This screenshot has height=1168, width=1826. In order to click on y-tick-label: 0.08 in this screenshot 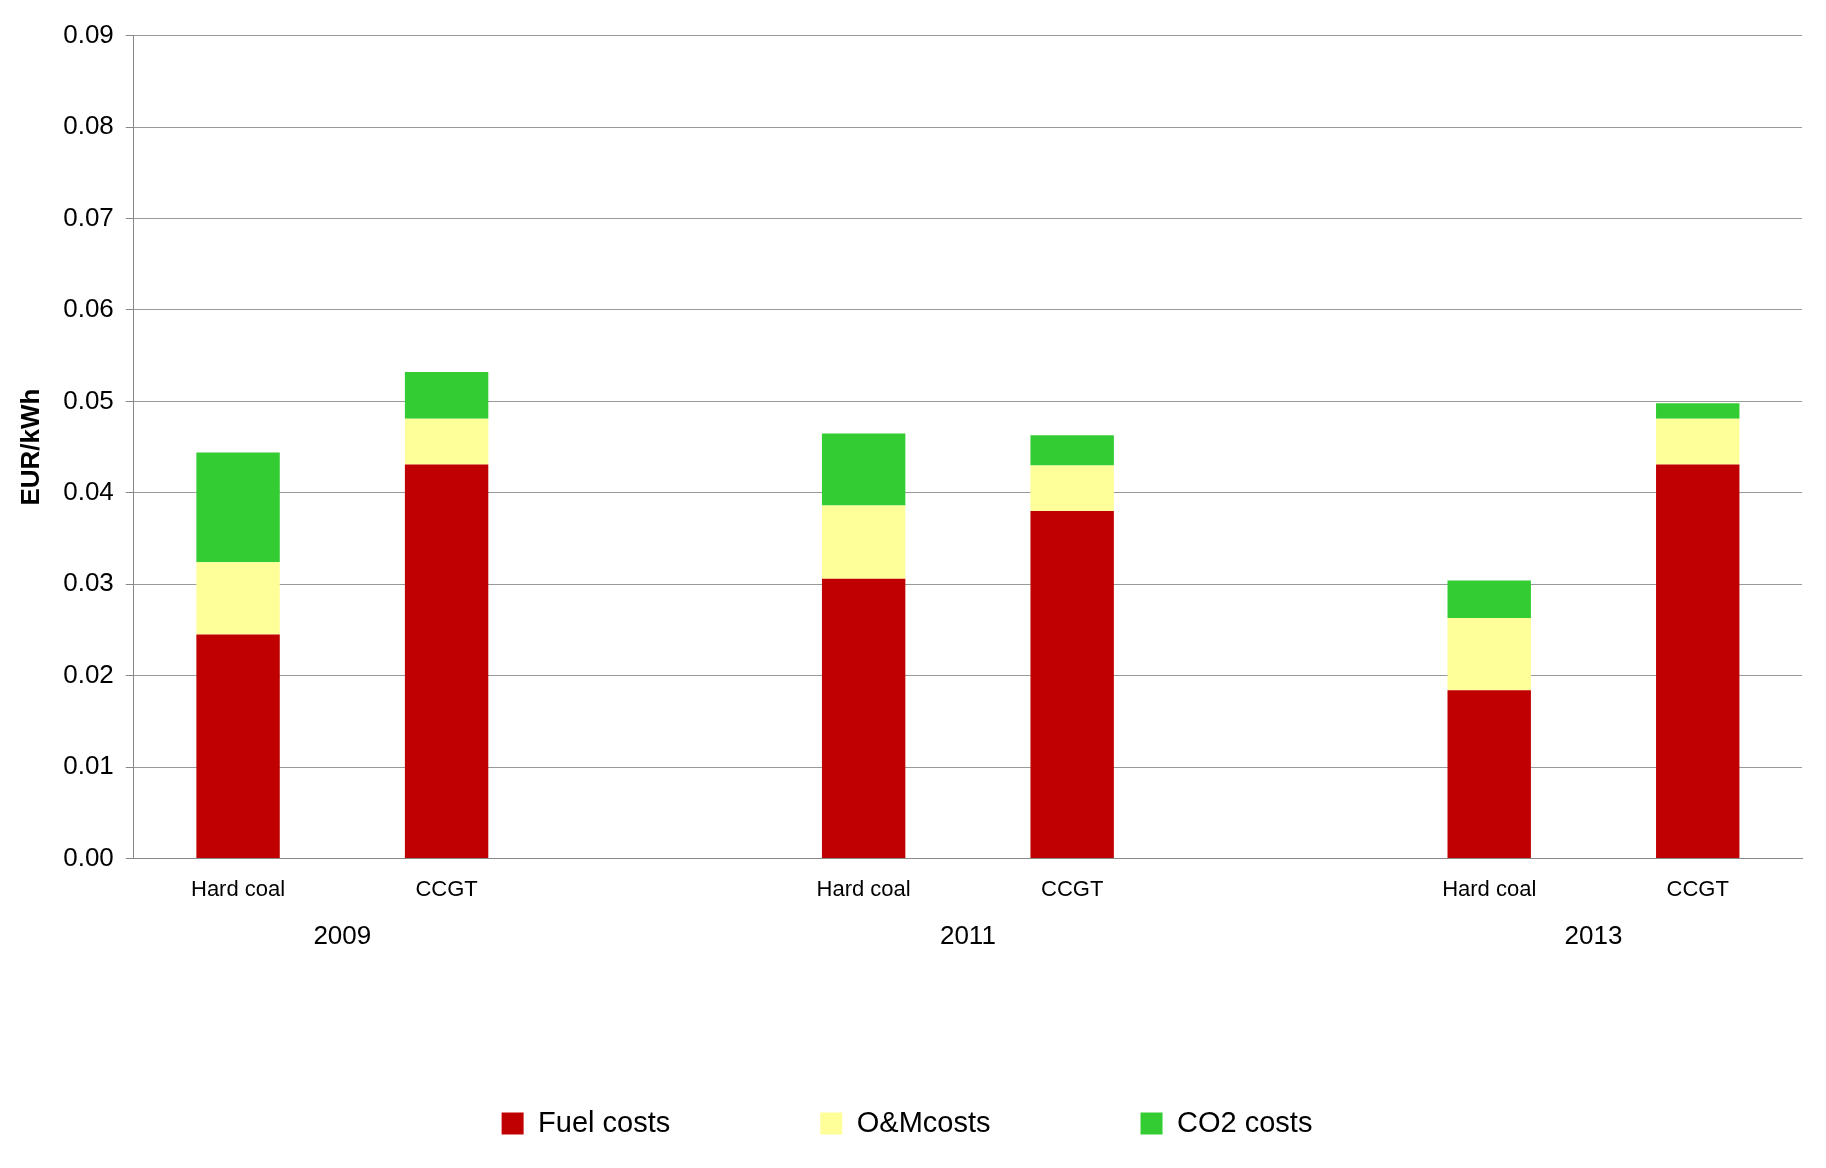, I will do `click(88, 125)`.